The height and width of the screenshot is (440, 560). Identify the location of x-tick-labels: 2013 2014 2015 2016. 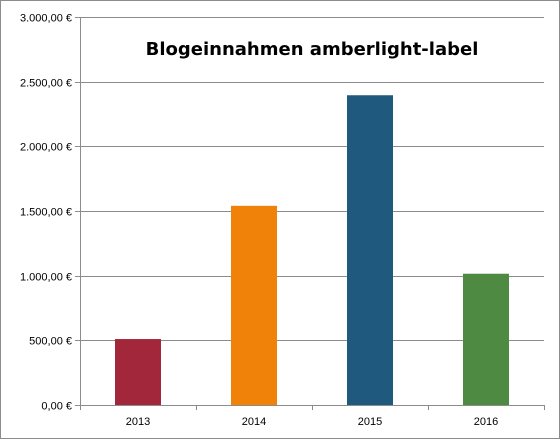
(312, 422).